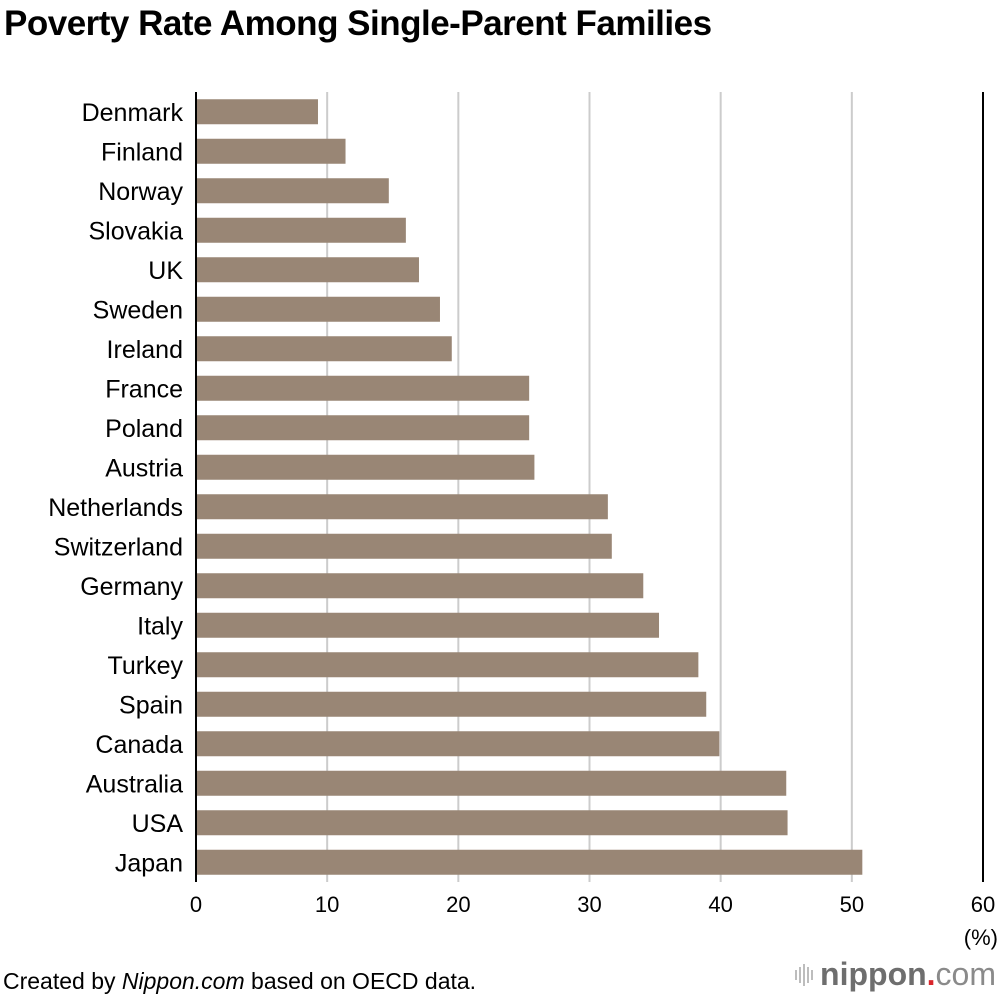 The image size is (1000, 1000). Describe the element at coordinates (151, 705) in the screenshot. I see `category-label: Spain` at that location.